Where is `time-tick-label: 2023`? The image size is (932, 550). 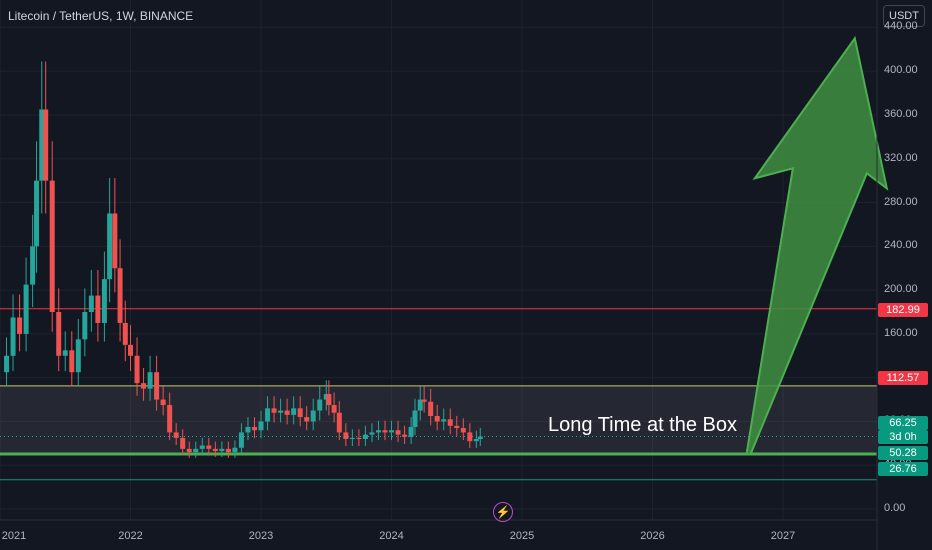
time-tick-label: 2023 is located at coordinates (261, 536).